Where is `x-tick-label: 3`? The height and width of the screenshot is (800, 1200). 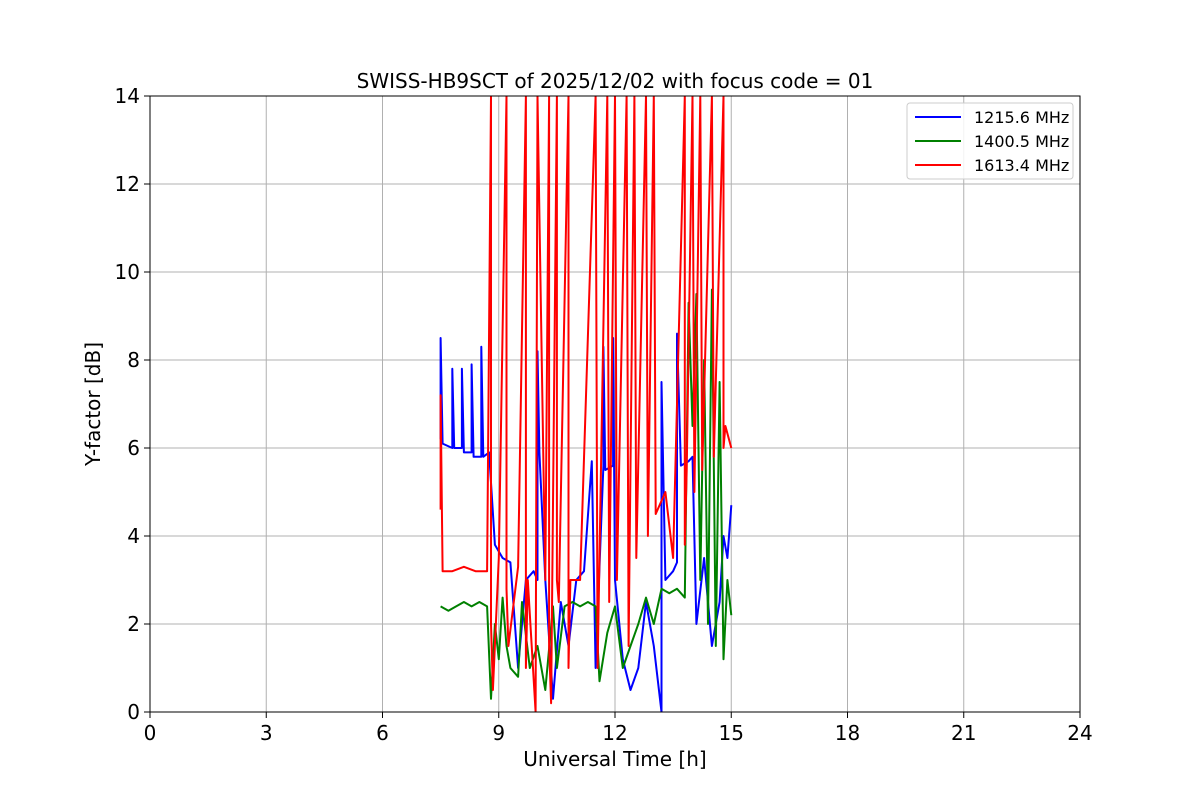 x-tick-label: 3 is located at coordinates (266, 733).